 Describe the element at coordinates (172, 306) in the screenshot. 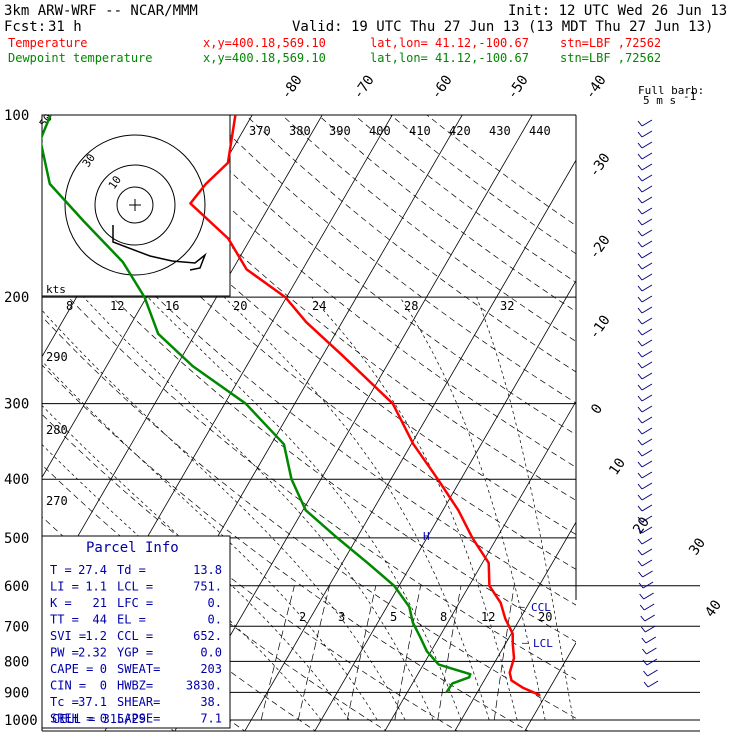

I see `hodograph-speed-tick: 16` at that location.